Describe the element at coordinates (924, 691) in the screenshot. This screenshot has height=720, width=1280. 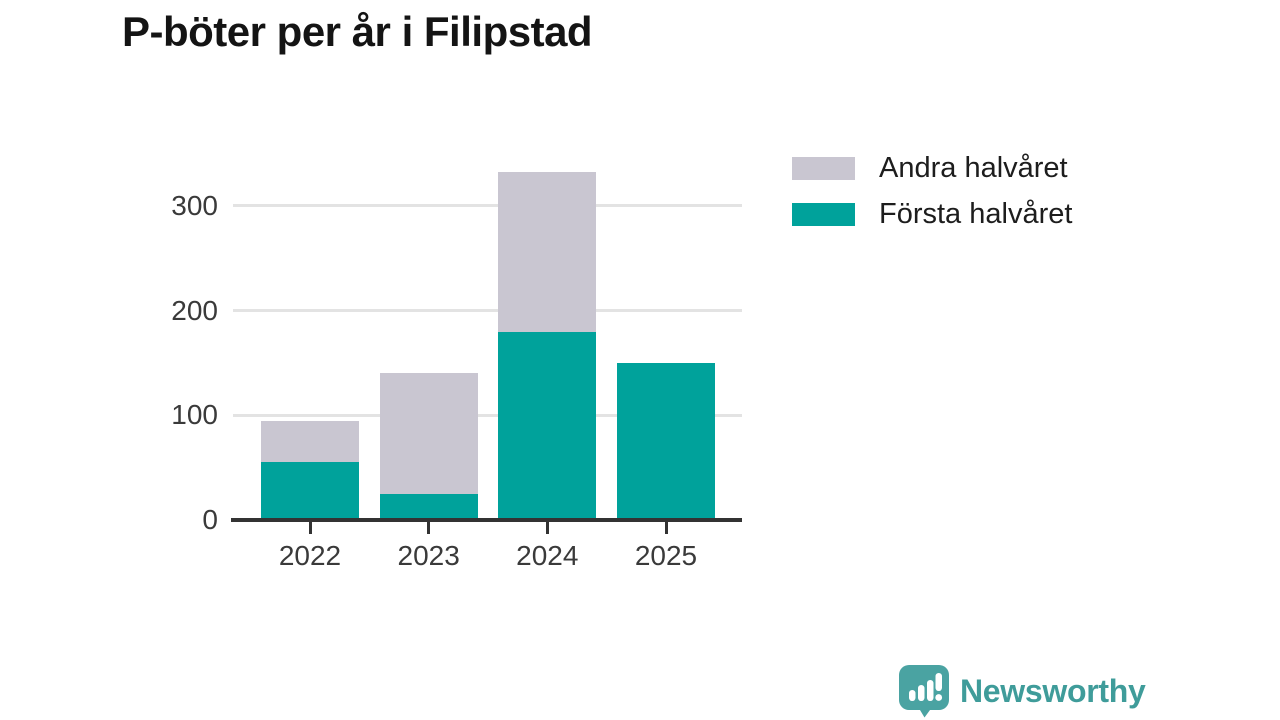
I see `newsworthy-logo-icon` at that location.